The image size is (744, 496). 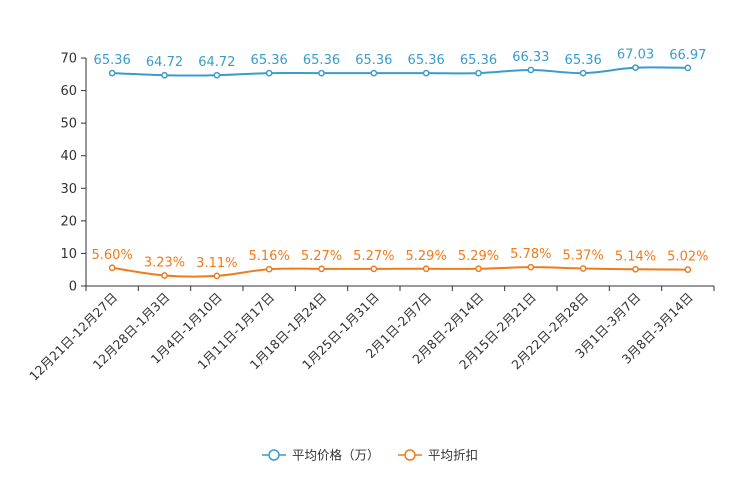 What do you see at coordinates (530, 254) in the screenshot?
I see `discount-data-label: 5.78%` at bounding box center [530, 254].